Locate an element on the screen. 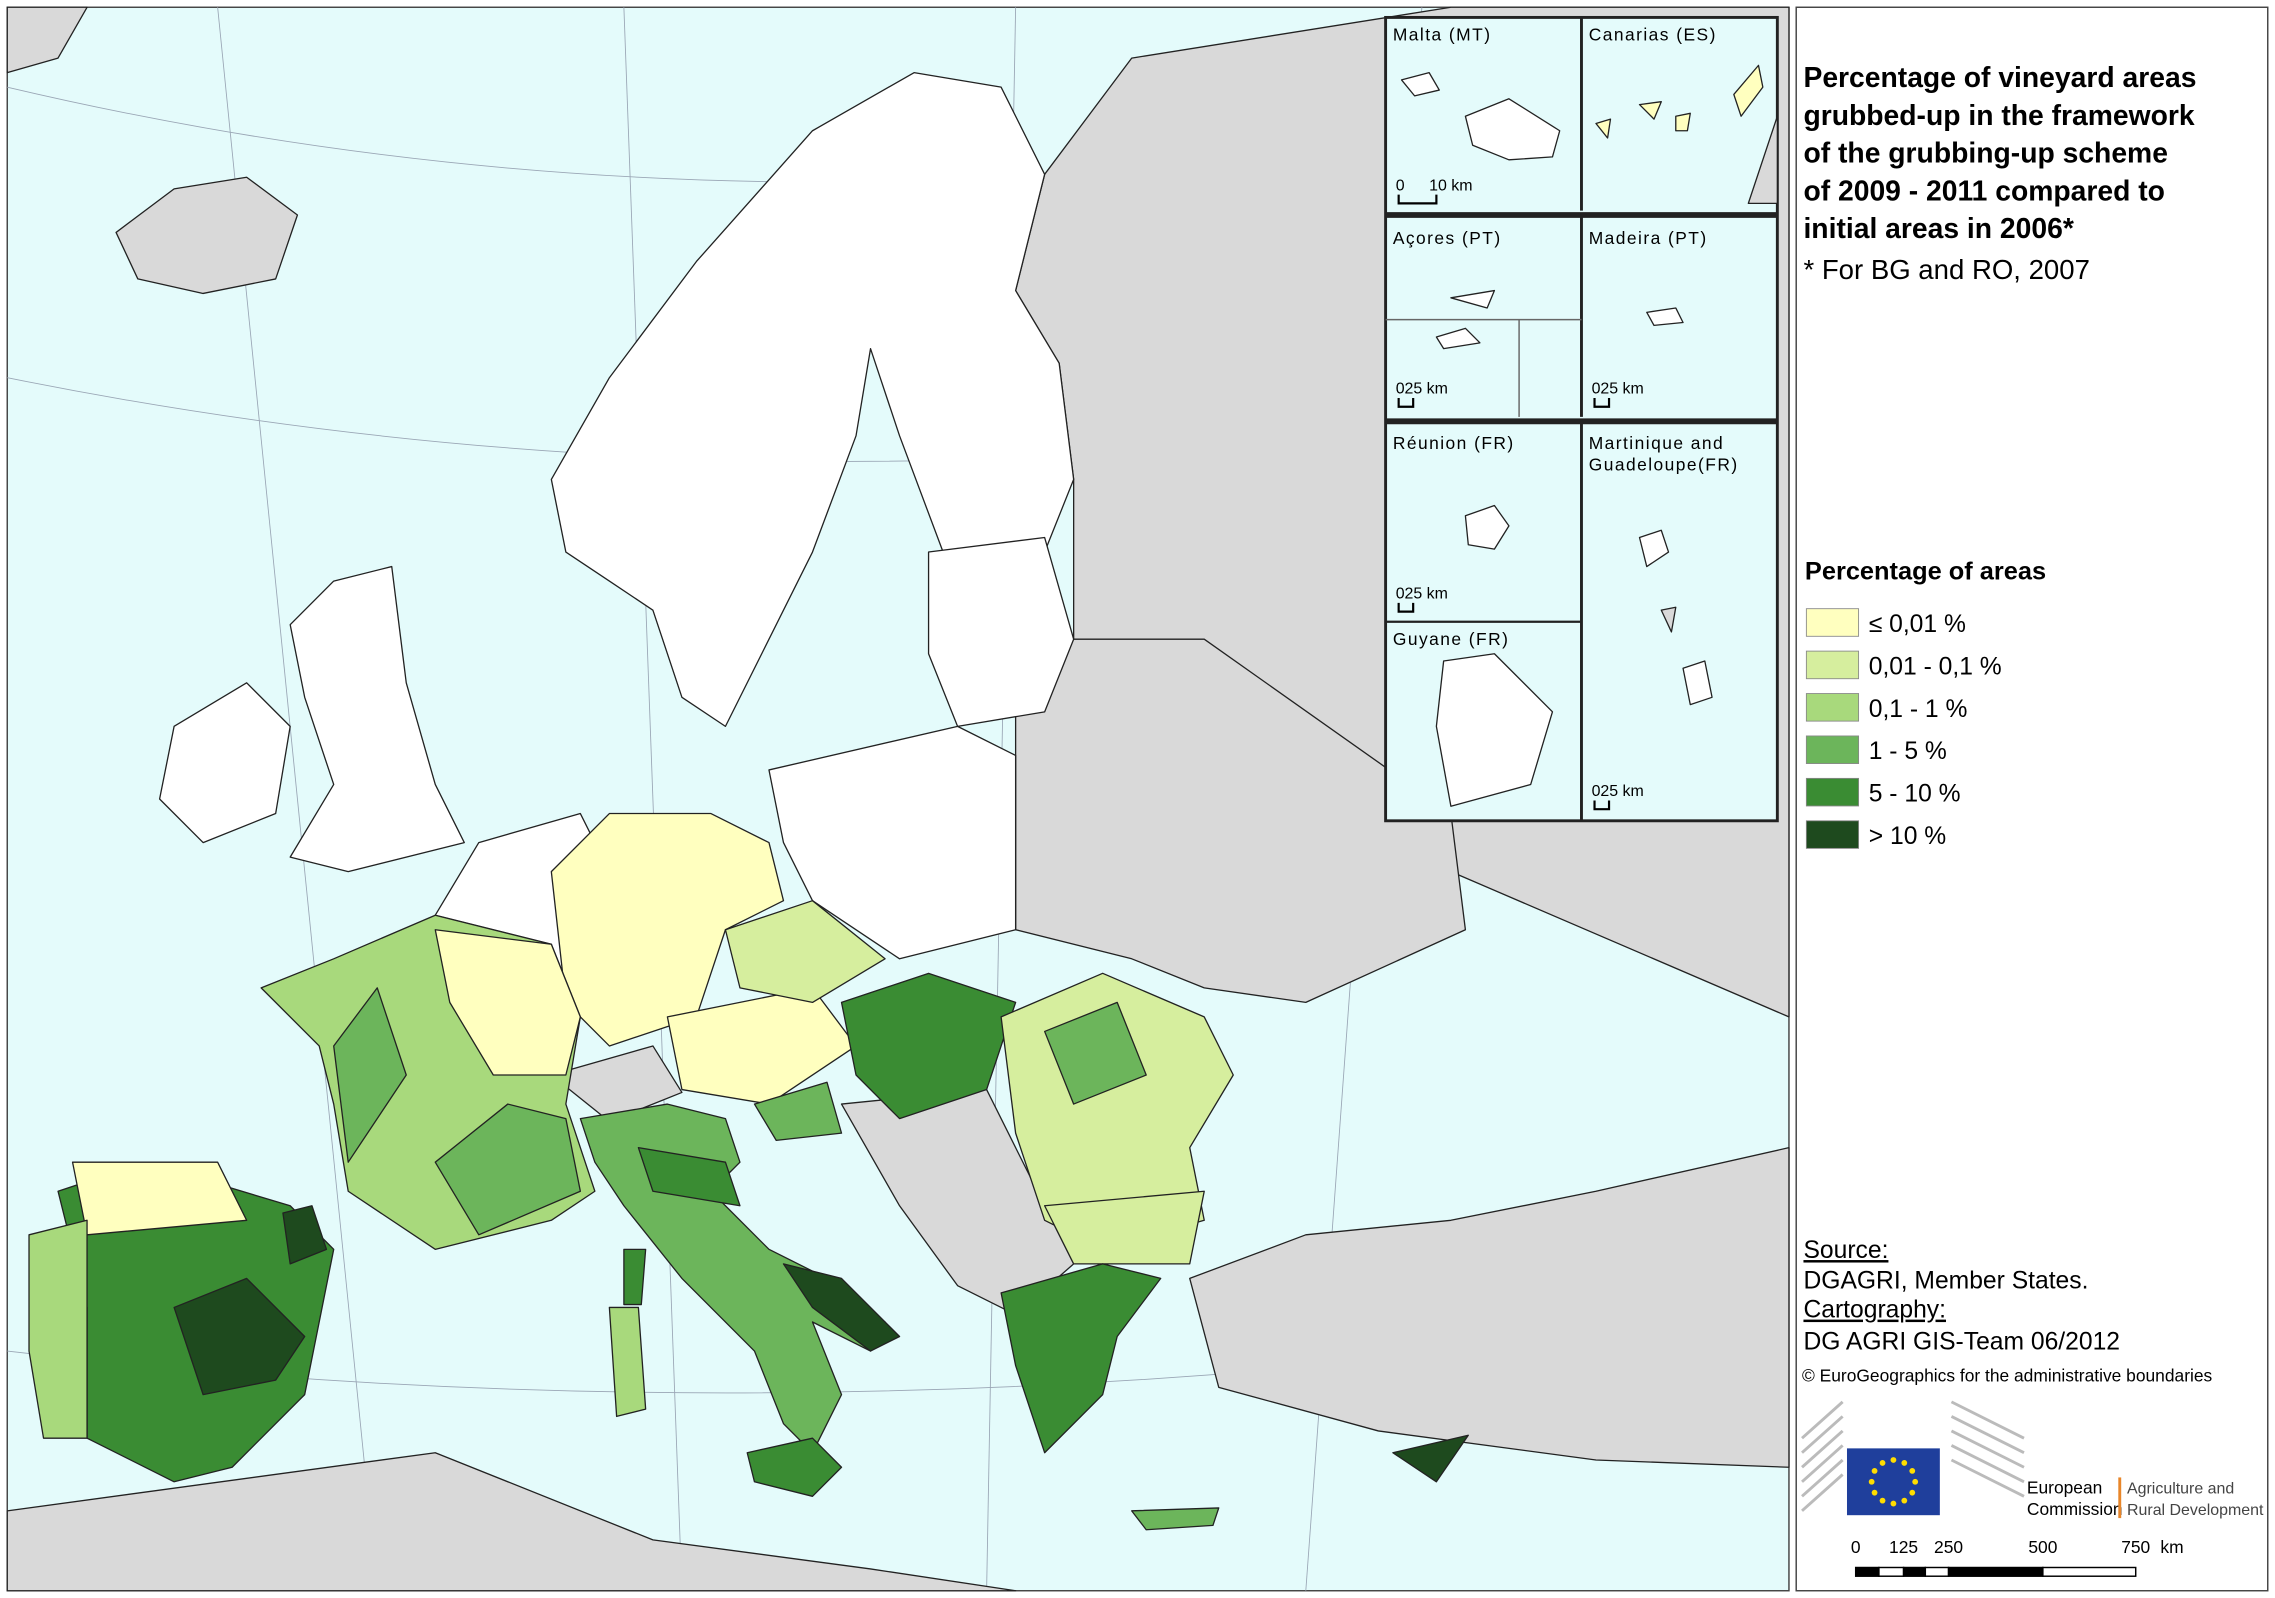  spain-center is located at coordinates (239, 1336).